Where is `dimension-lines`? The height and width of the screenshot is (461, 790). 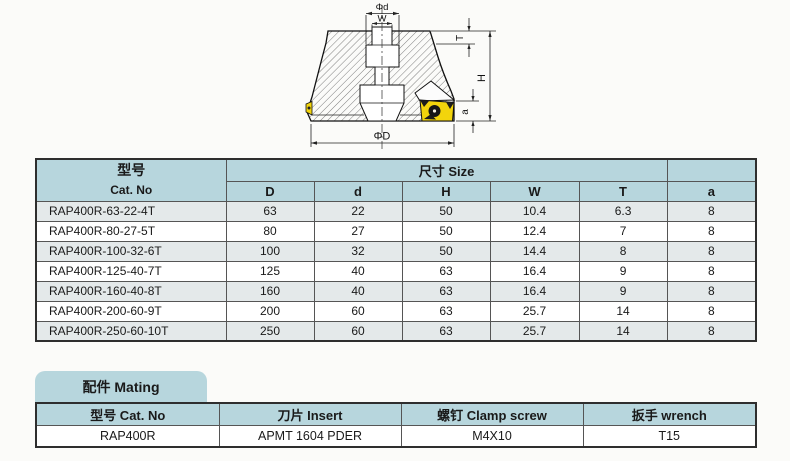 dimension-lines is located at coordinates (403, 80).